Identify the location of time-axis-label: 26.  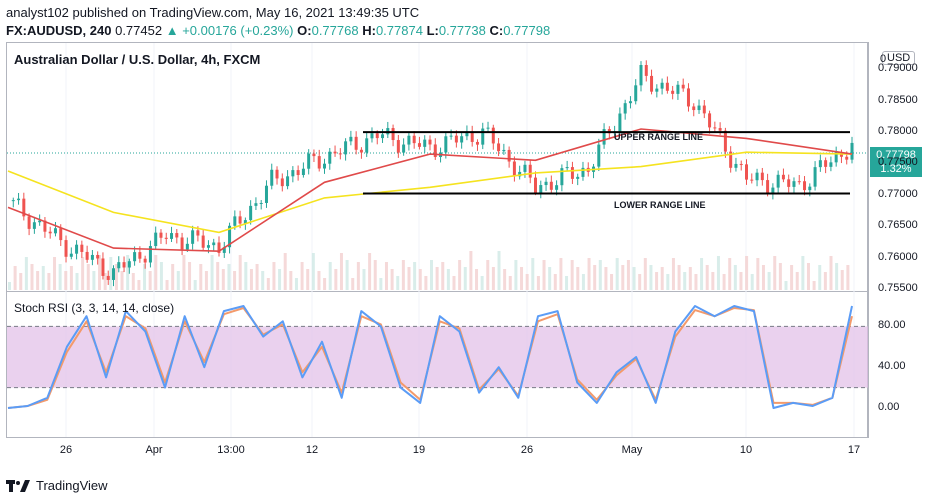
(527, 450).